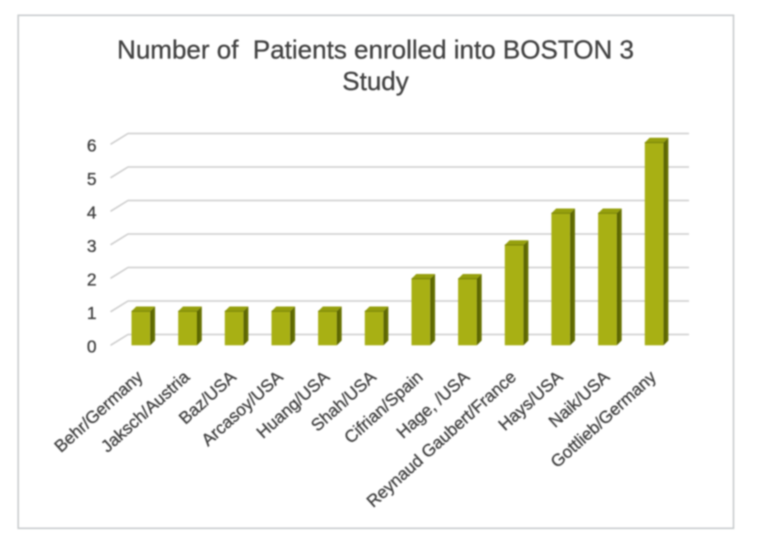 The height and width of the screenshot is (554, 768). What do you see at coordinates (92, 313) in the screenshot?
I see `svg-text: 1` at bounding box center [92, 313].